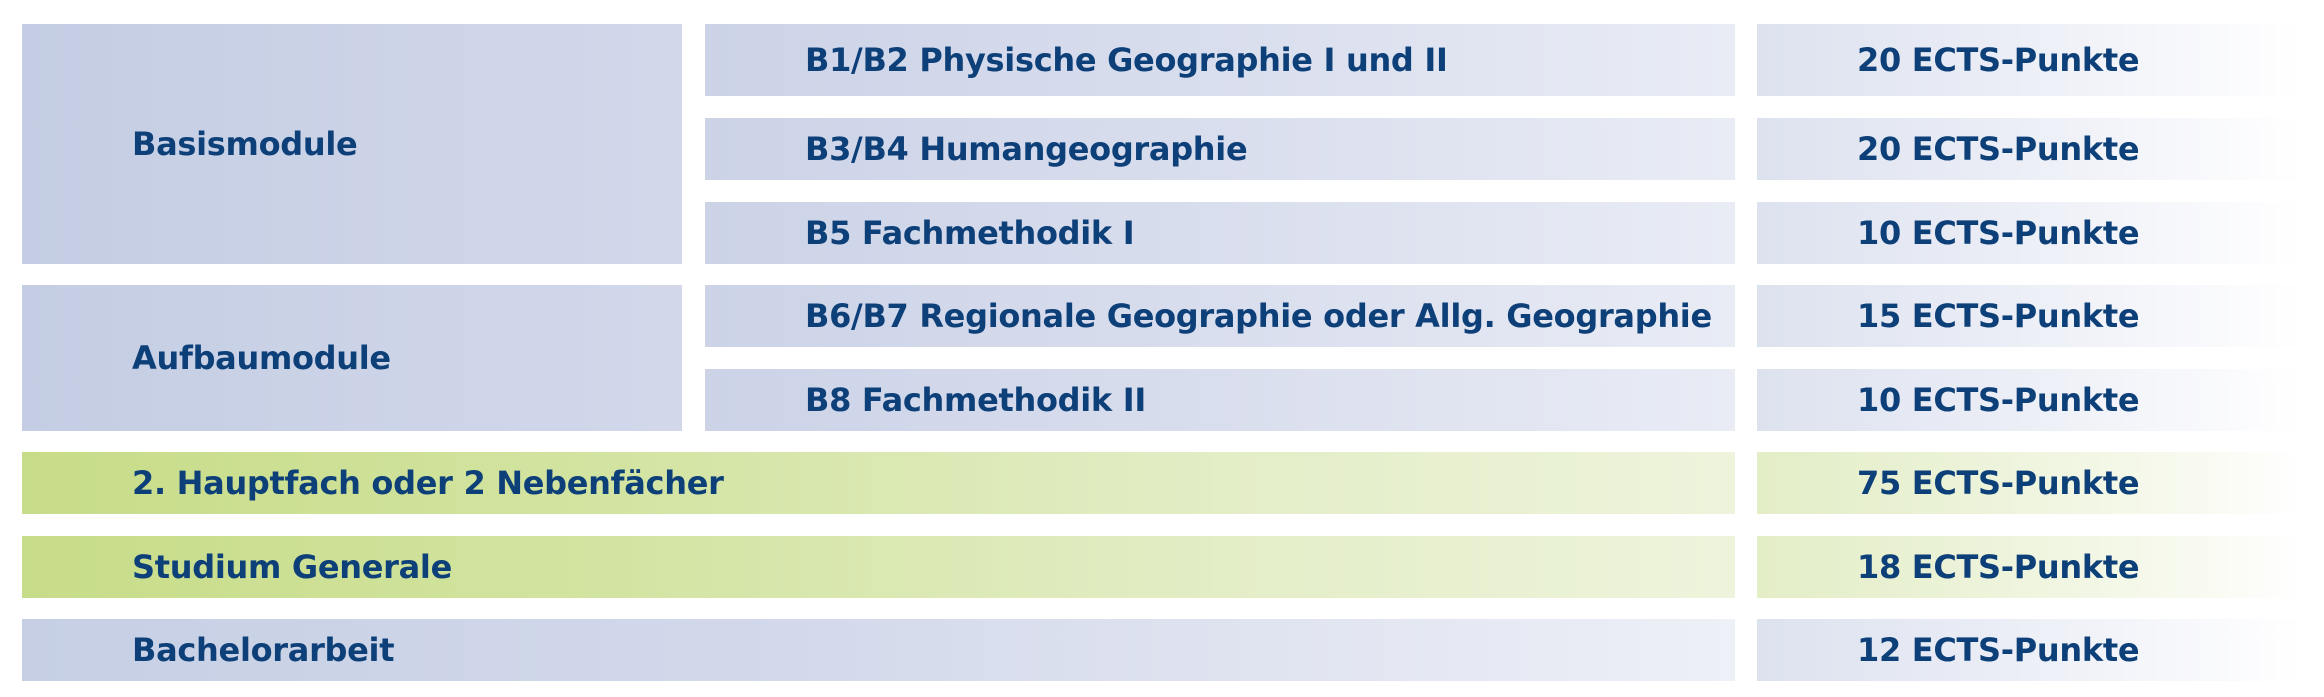 This screenshot has width=2324, height=697. I want to click on ects-value: 15 ECTS-Punkte, so click(1998, 316).